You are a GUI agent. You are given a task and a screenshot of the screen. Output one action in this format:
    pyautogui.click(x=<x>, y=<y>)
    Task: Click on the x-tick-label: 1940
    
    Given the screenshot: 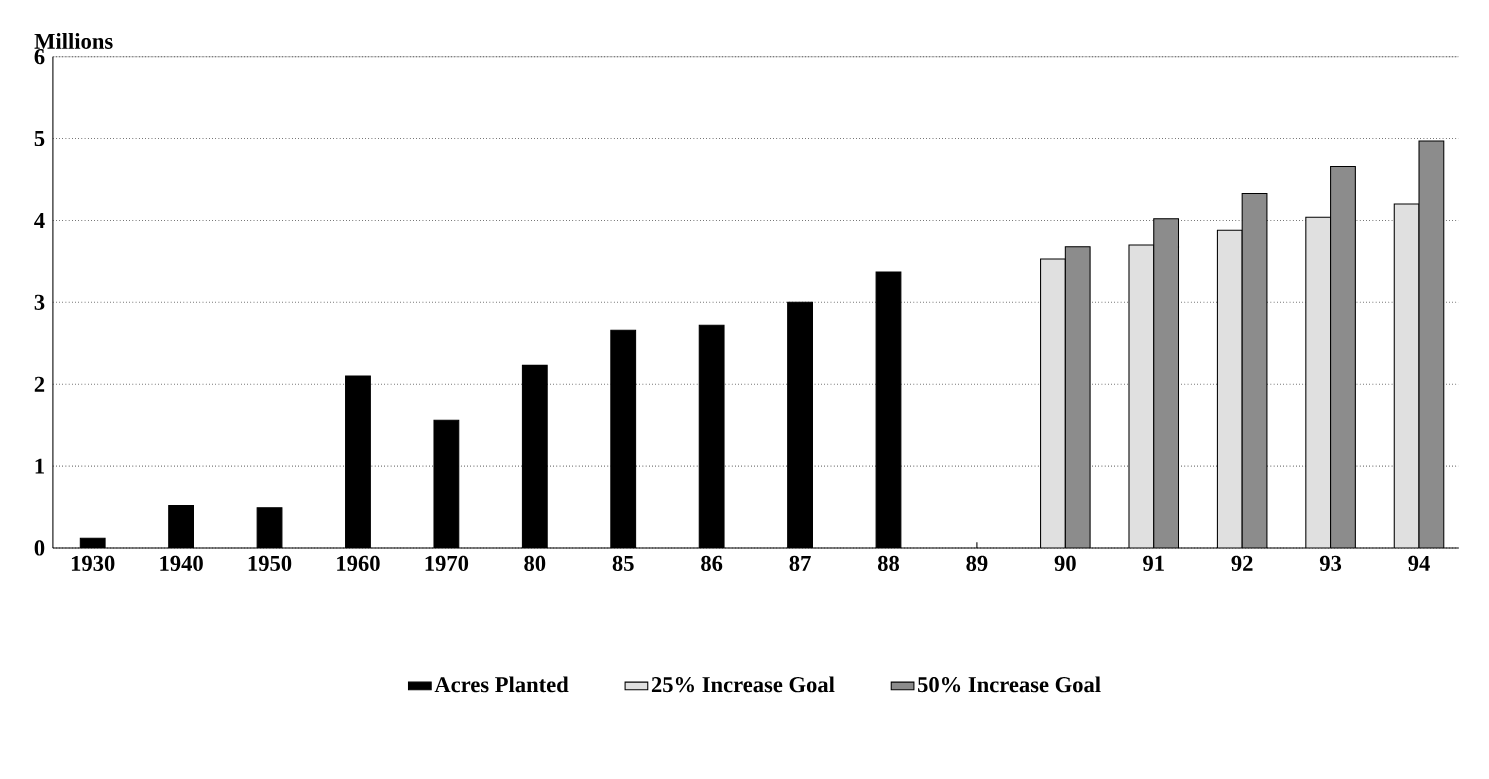 What is the action you would take?
    pyautogui.click(x=181, y=564)
    